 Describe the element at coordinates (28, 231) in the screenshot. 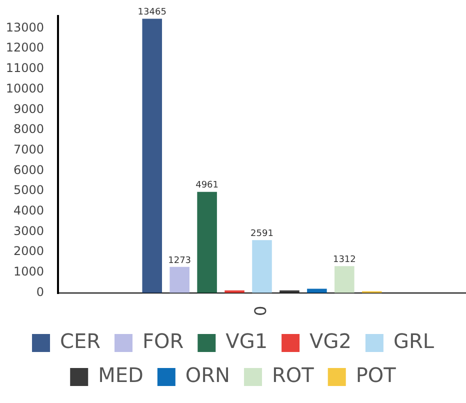

I see `y-tick-label: 3000` at that location.